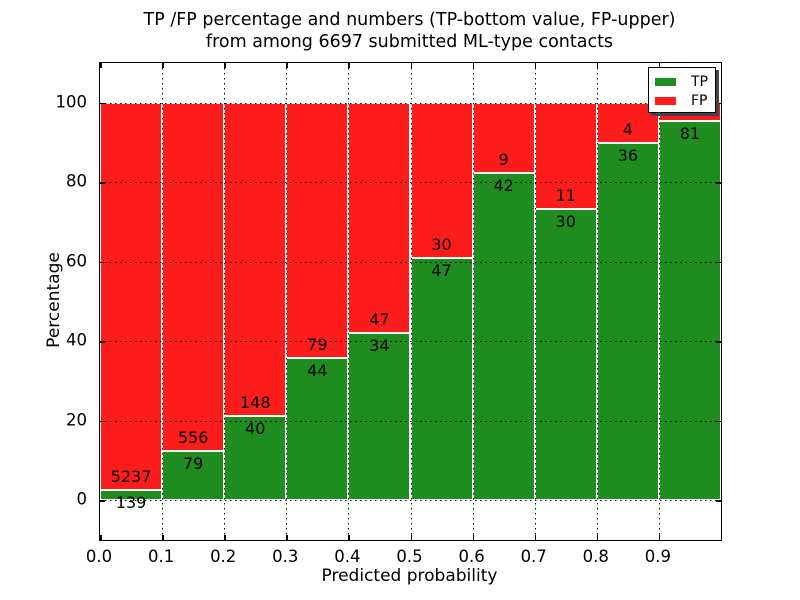 This screenshot has width=800, height=600. I want to click on x-tick-label: 0.8, so click(595, 556).